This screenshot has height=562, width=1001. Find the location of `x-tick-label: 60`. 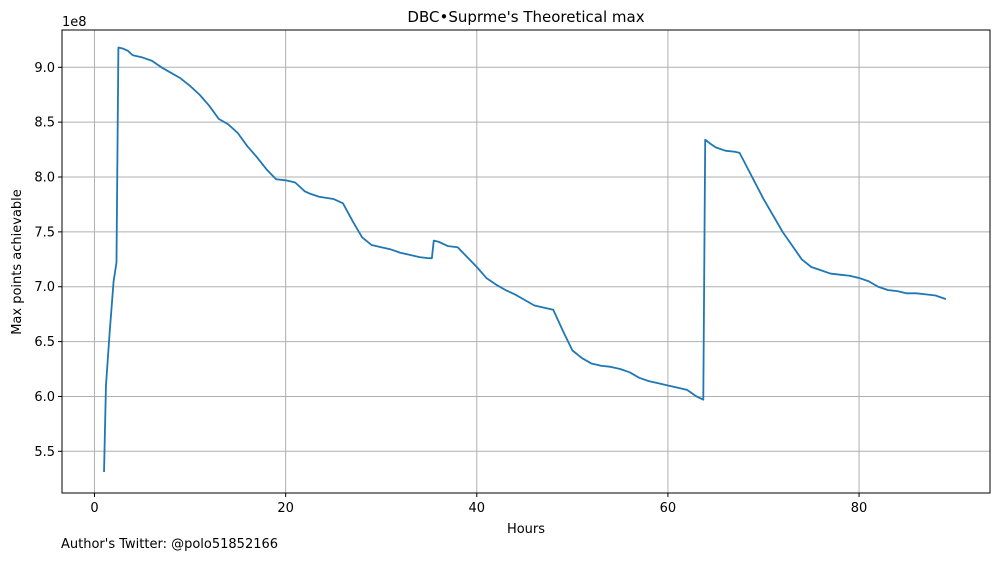

x-tick-label: 60 is located at coordinates (668, 508).